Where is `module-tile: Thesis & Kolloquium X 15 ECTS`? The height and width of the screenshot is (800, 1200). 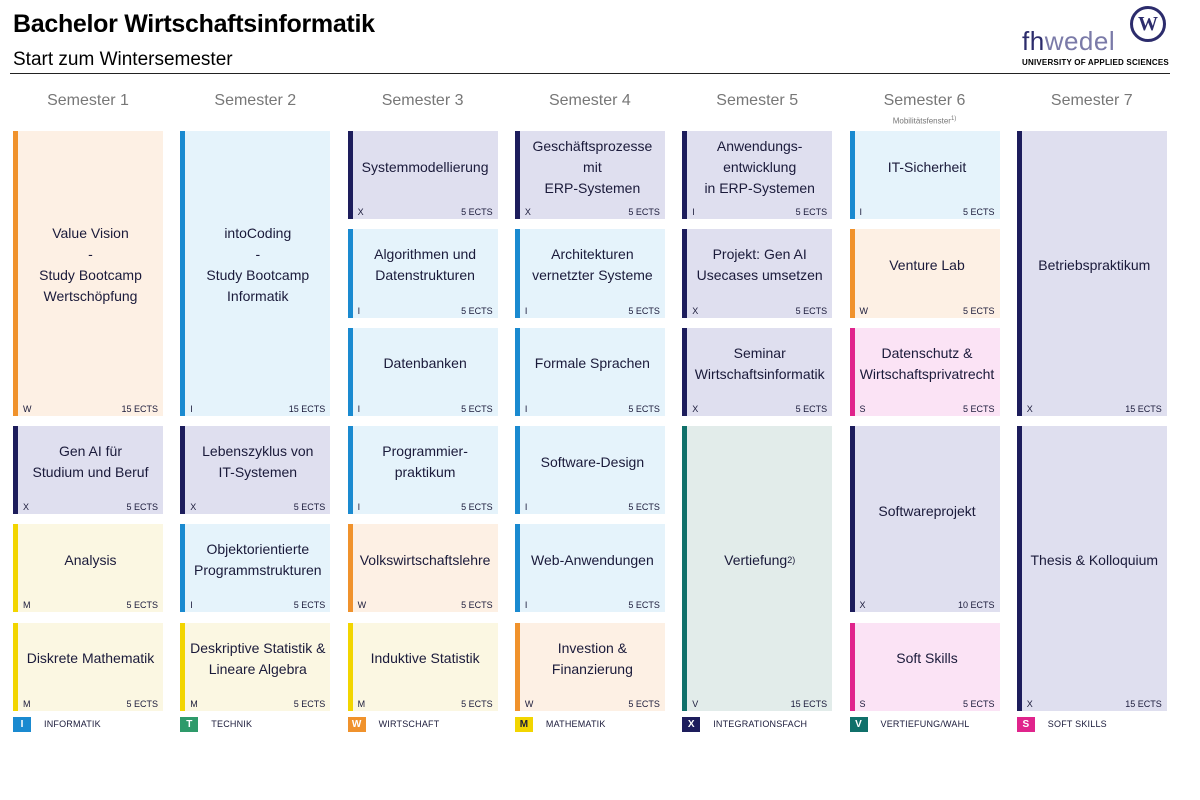 module-tile: Thesis & Kolloquium X 15 ECTS is located at coordinates (1091, 568).